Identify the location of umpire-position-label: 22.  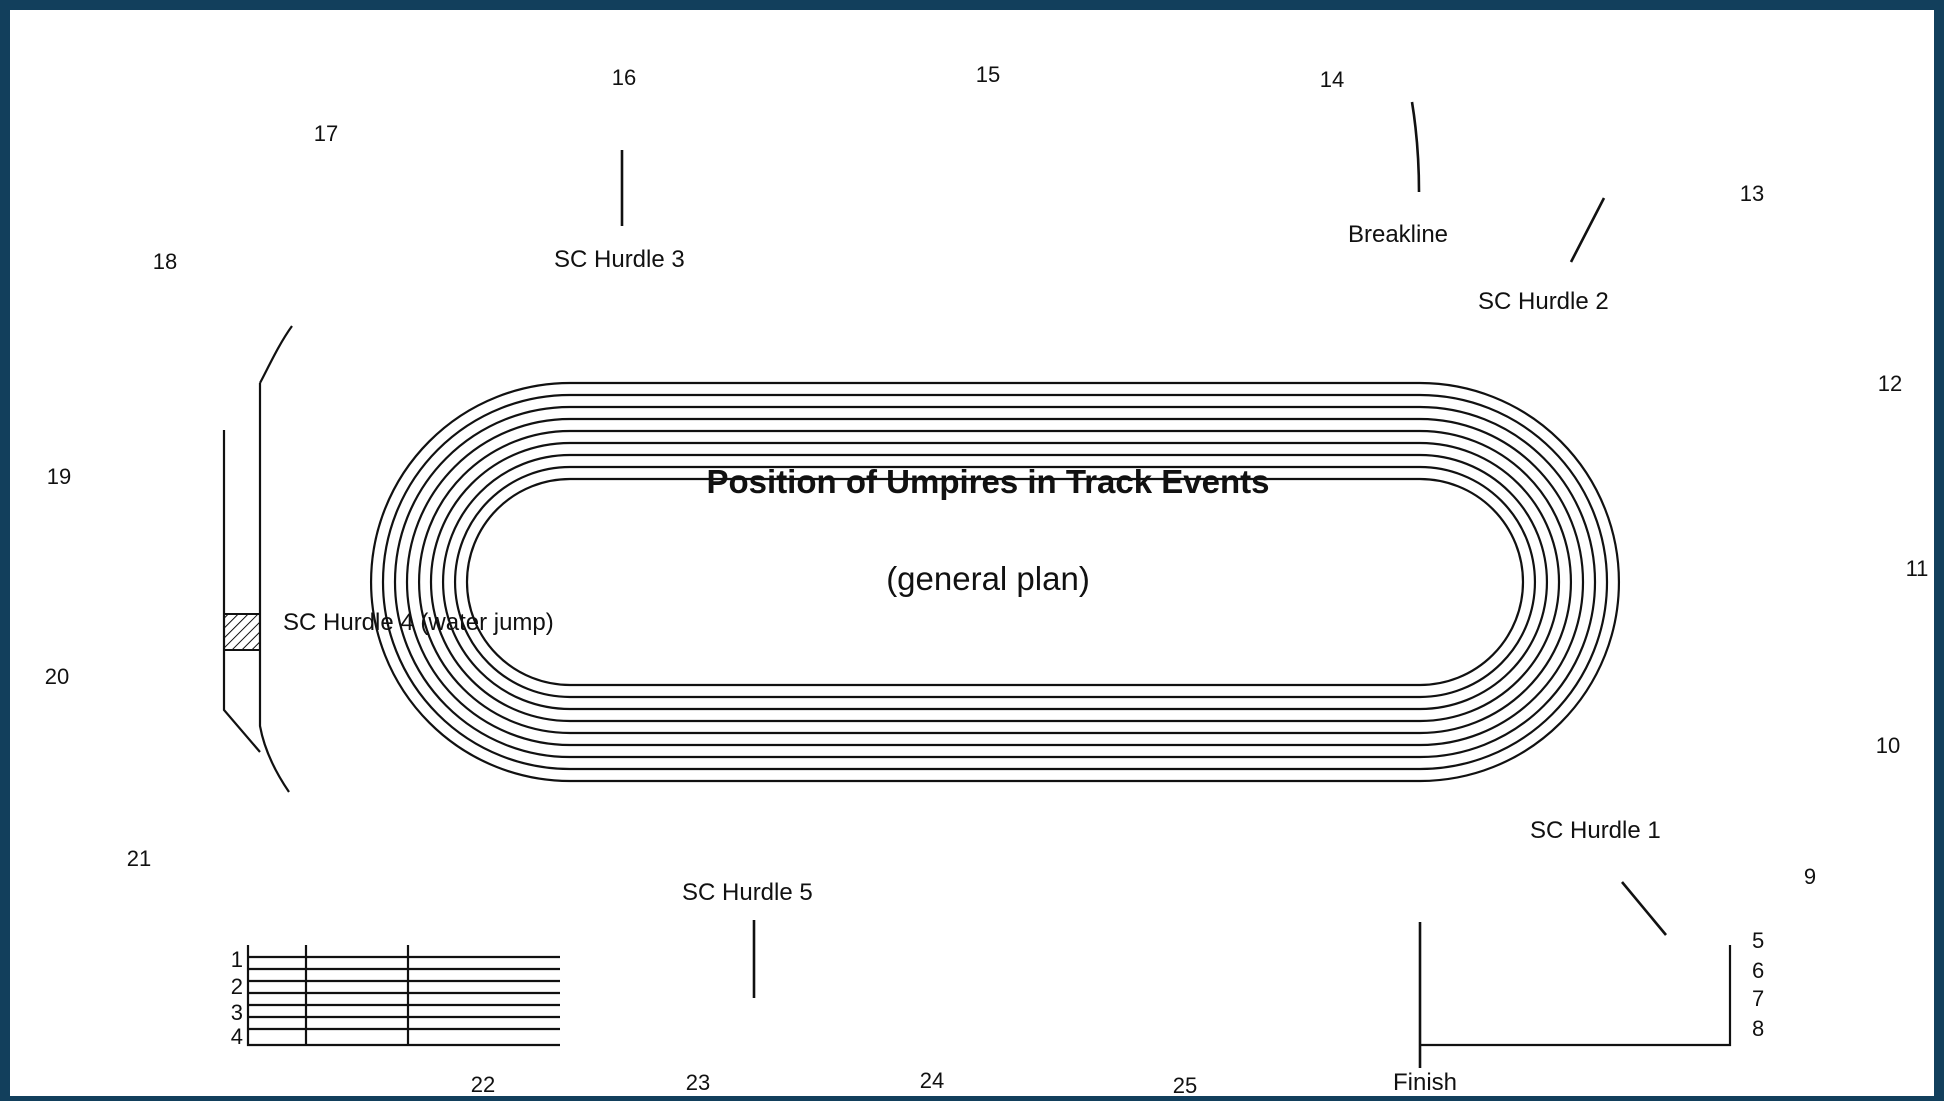
(483, 1084).